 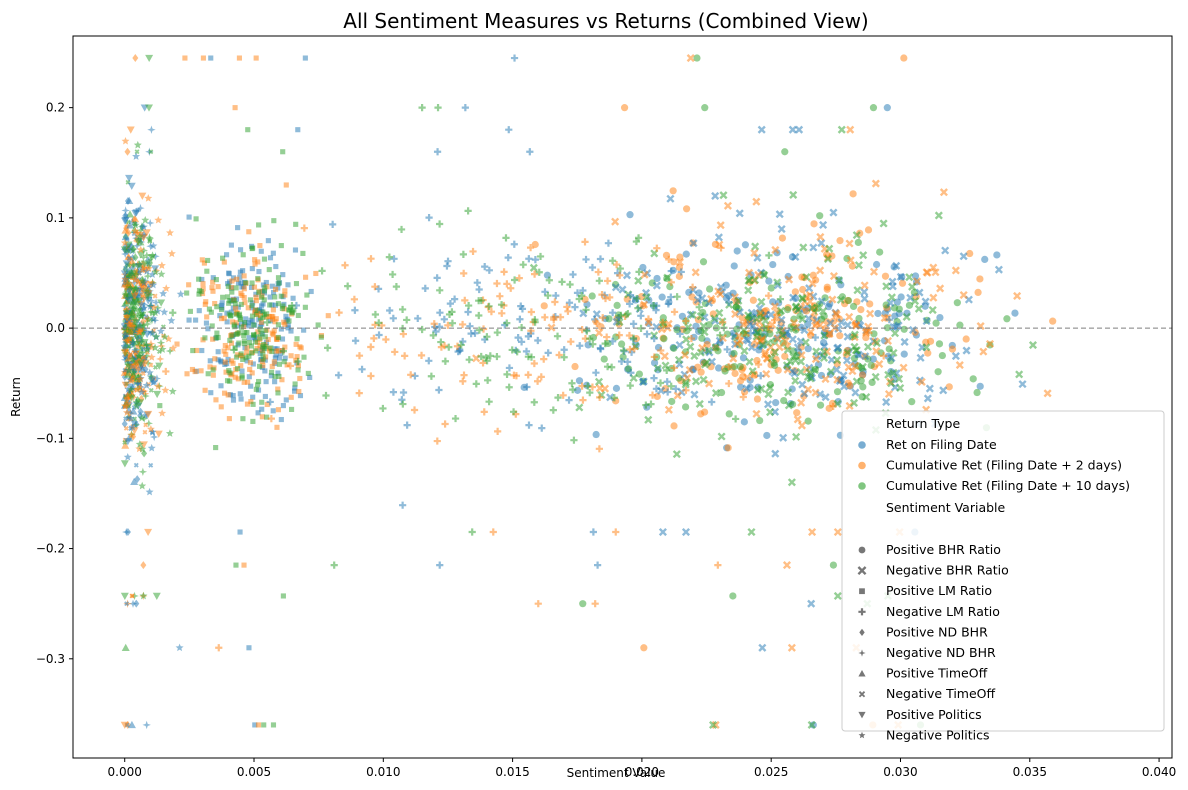 What do you see at coordinates (130, 130) in the screenshot?
I see `data-point-positive-politics` at bounding box center [130, 130].